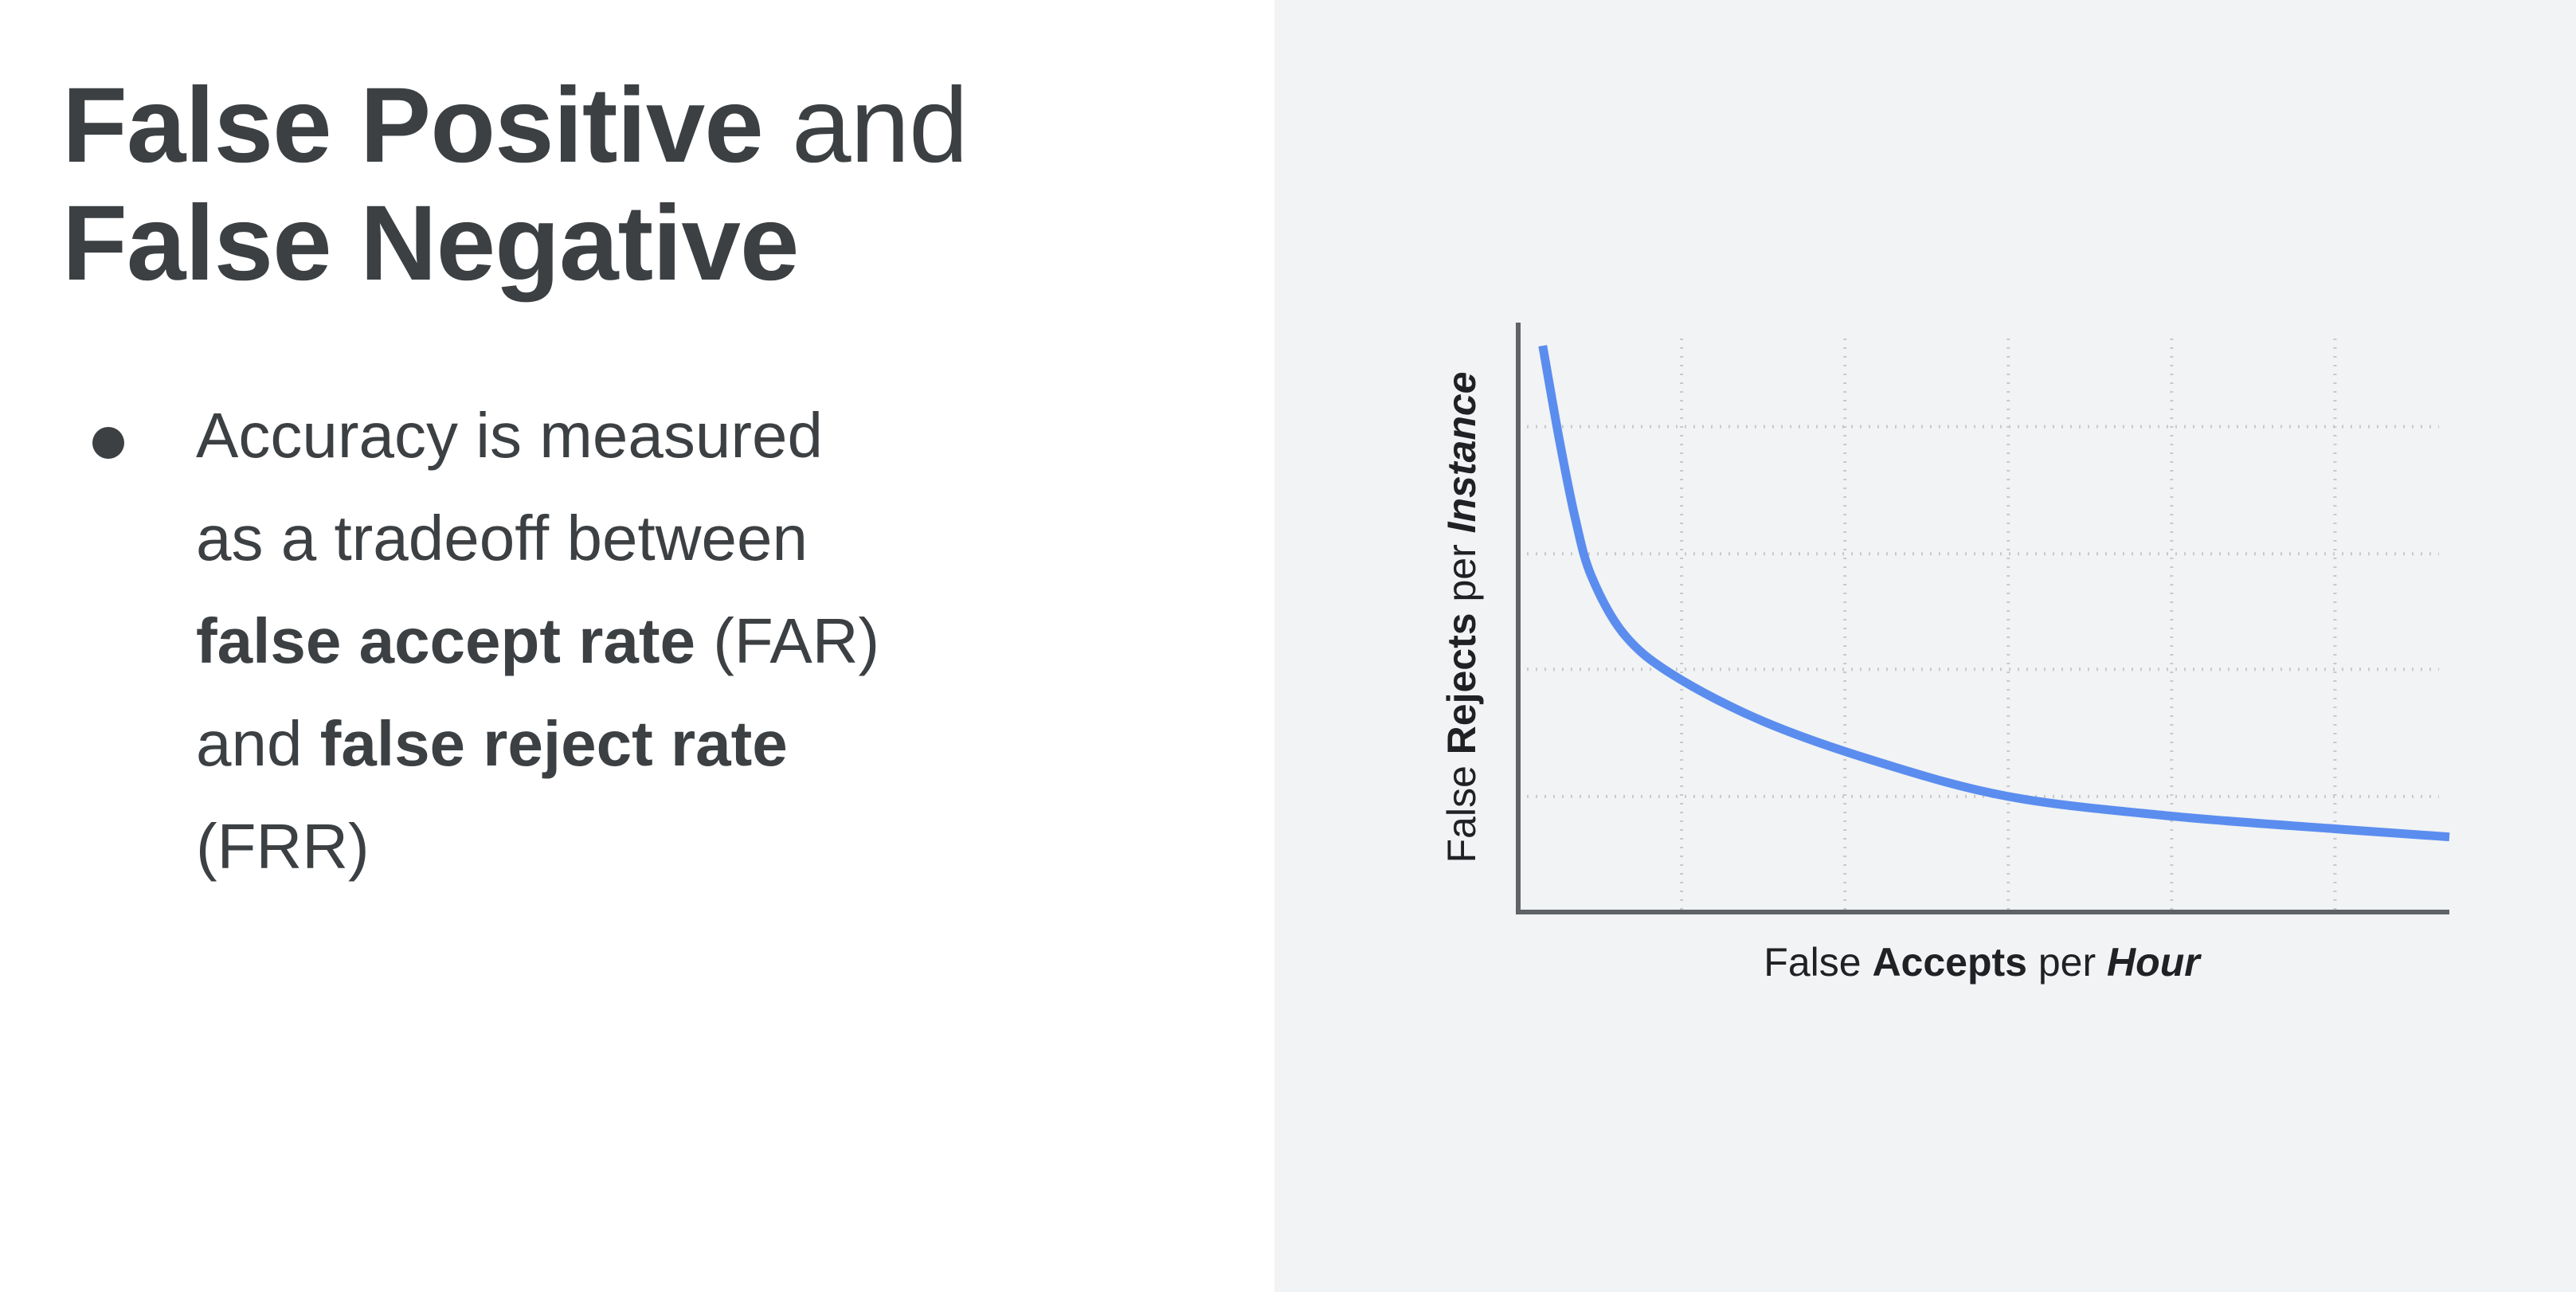 The height and width of the screenshot is (1292, 2576). Describe the element at coordinates (865, 126) in the screenshot. I see `title-and: and` at that location.